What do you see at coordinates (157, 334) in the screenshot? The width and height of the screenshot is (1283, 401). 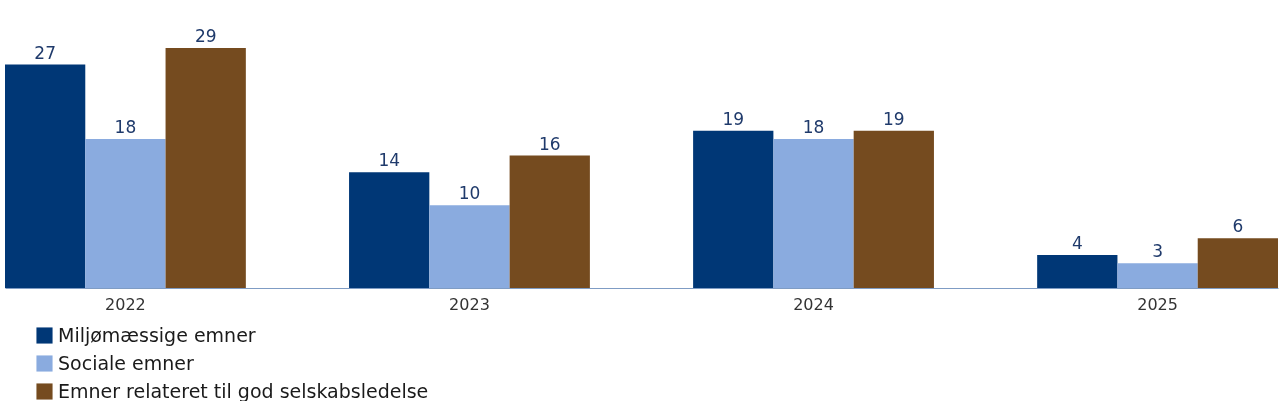 I see `legend-label: Miljømæssige emner` at bounding box center [157, 334].